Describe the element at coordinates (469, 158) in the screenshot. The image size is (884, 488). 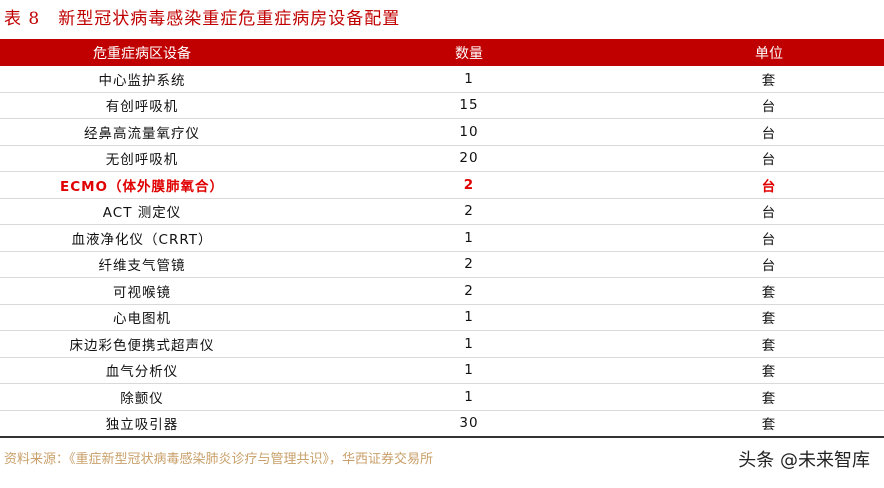
I see `quantity-cell: 20` at that location.